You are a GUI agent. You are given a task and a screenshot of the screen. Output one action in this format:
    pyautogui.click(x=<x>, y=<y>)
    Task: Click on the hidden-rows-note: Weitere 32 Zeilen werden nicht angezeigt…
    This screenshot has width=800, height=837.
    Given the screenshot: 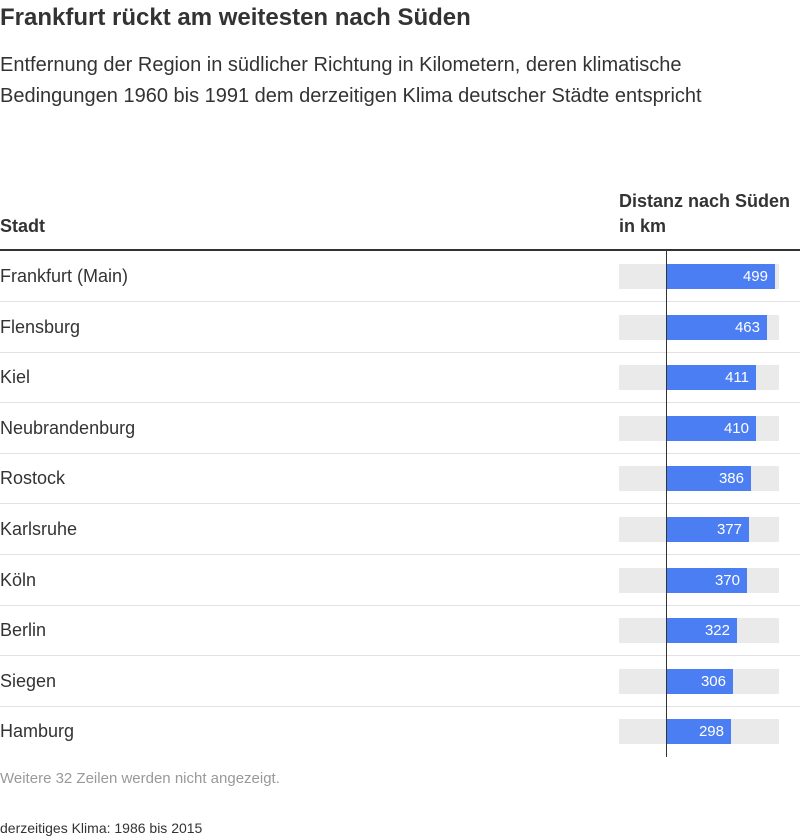 What is the action you would take?
    pyautogui.click(x=140, y=778)
    